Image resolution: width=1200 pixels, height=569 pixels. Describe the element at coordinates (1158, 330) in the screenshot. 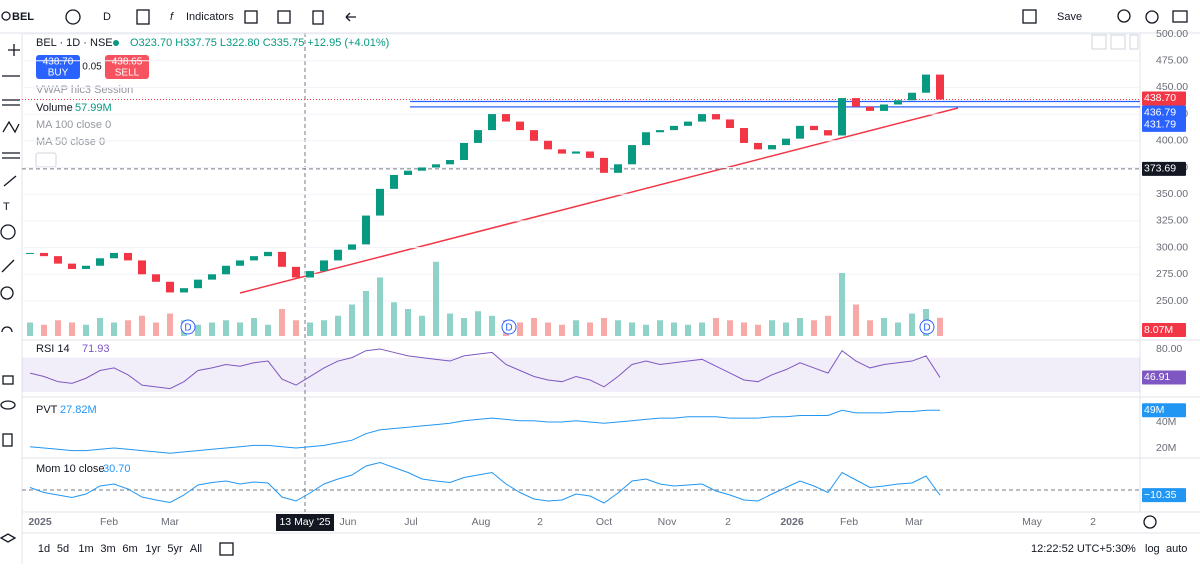

I see `volume-label: 8.07M` at that location.